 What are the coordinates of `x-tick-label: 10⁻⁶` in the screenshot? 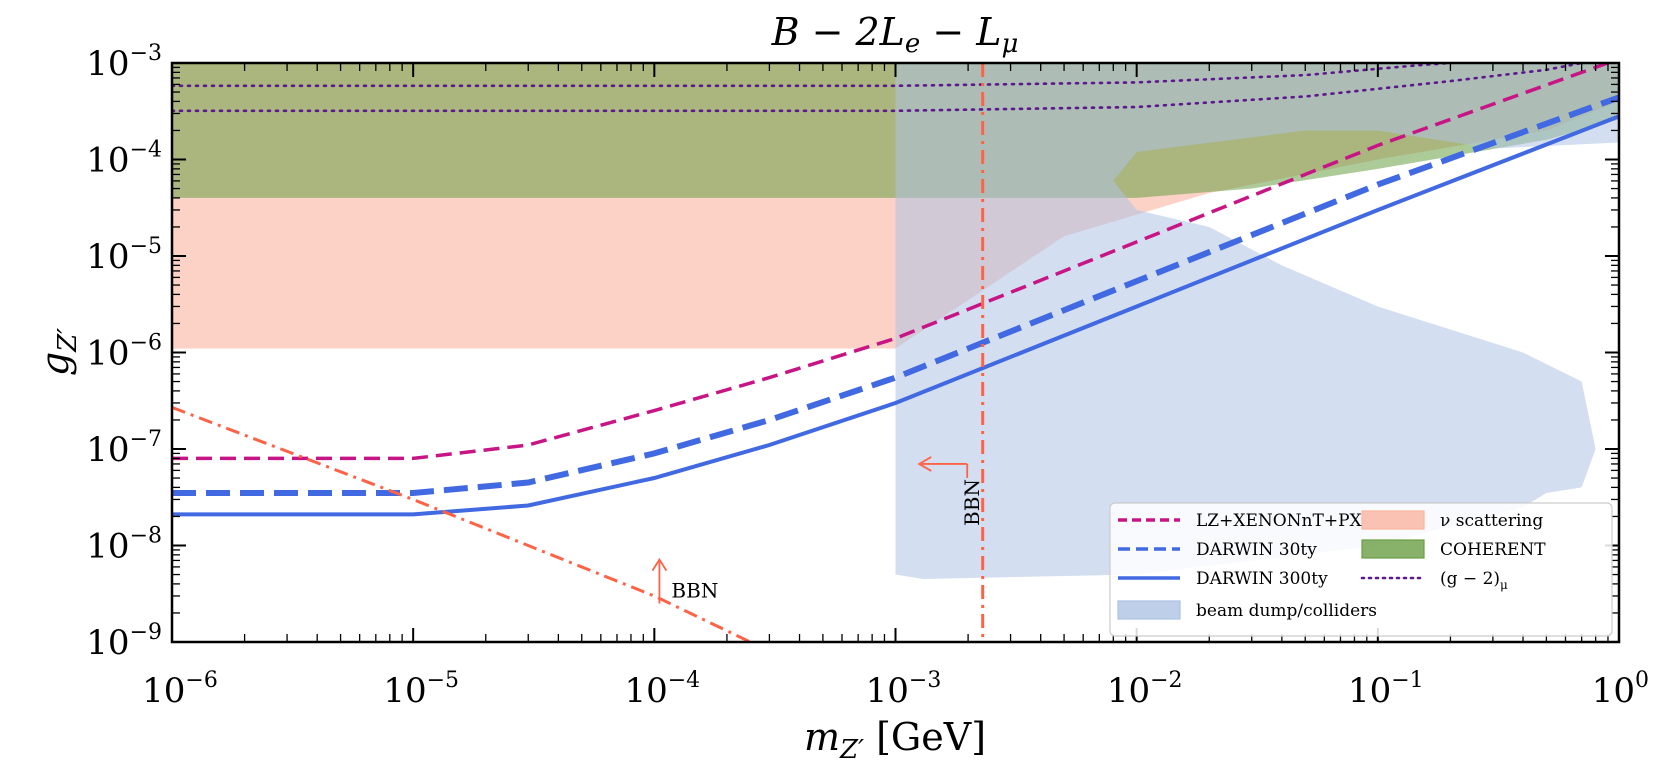 It's located at (180, 689).